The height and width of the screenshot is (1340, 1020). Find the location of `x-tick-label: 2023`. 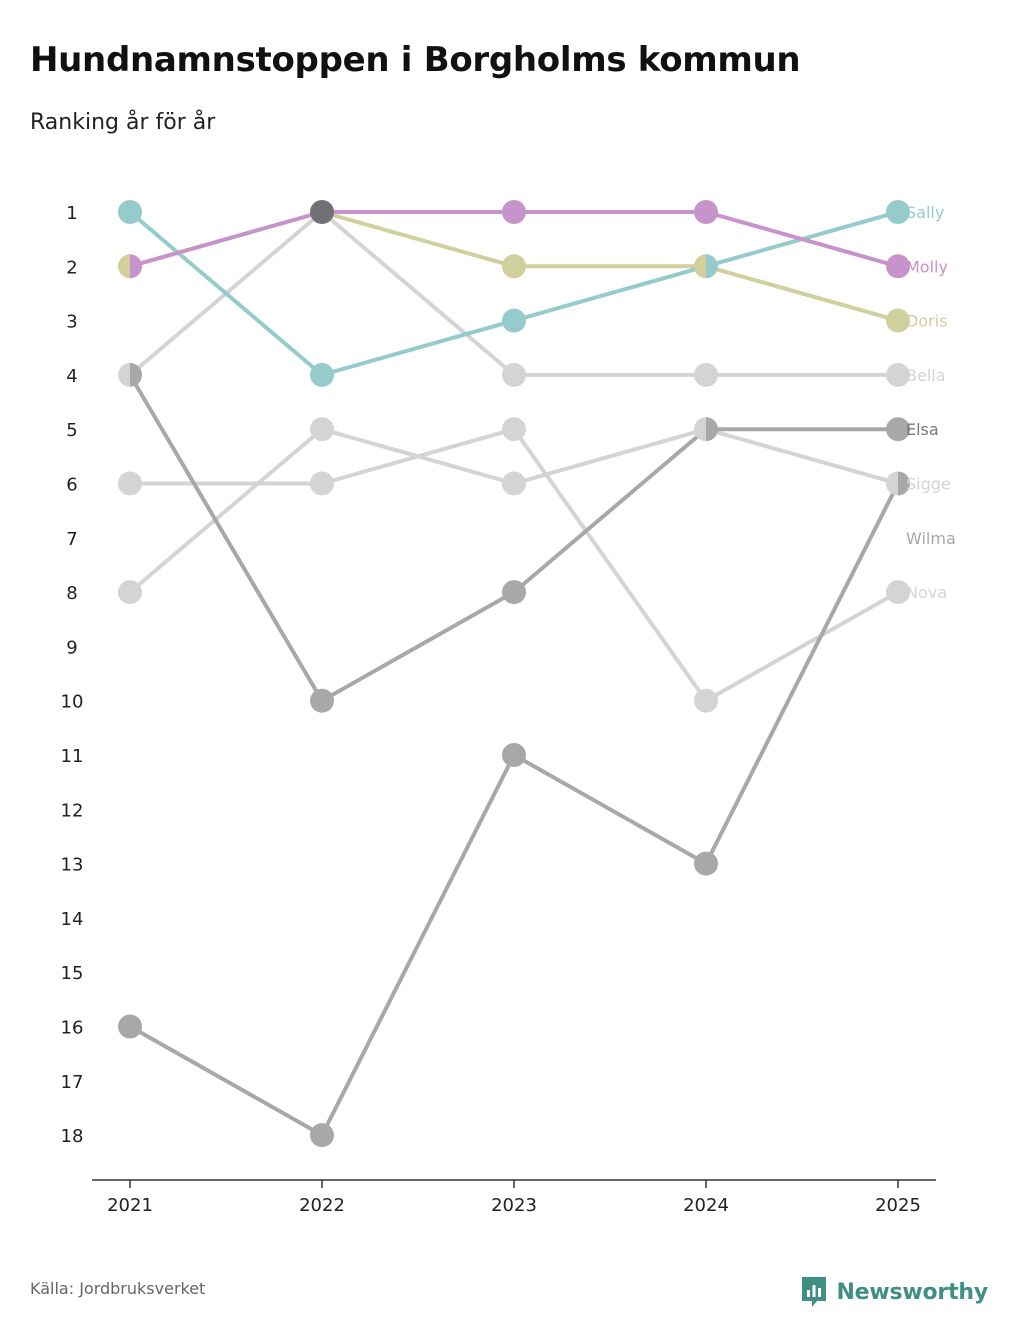

x-tick-label: 2023 is located at coordinates (514, 1205).